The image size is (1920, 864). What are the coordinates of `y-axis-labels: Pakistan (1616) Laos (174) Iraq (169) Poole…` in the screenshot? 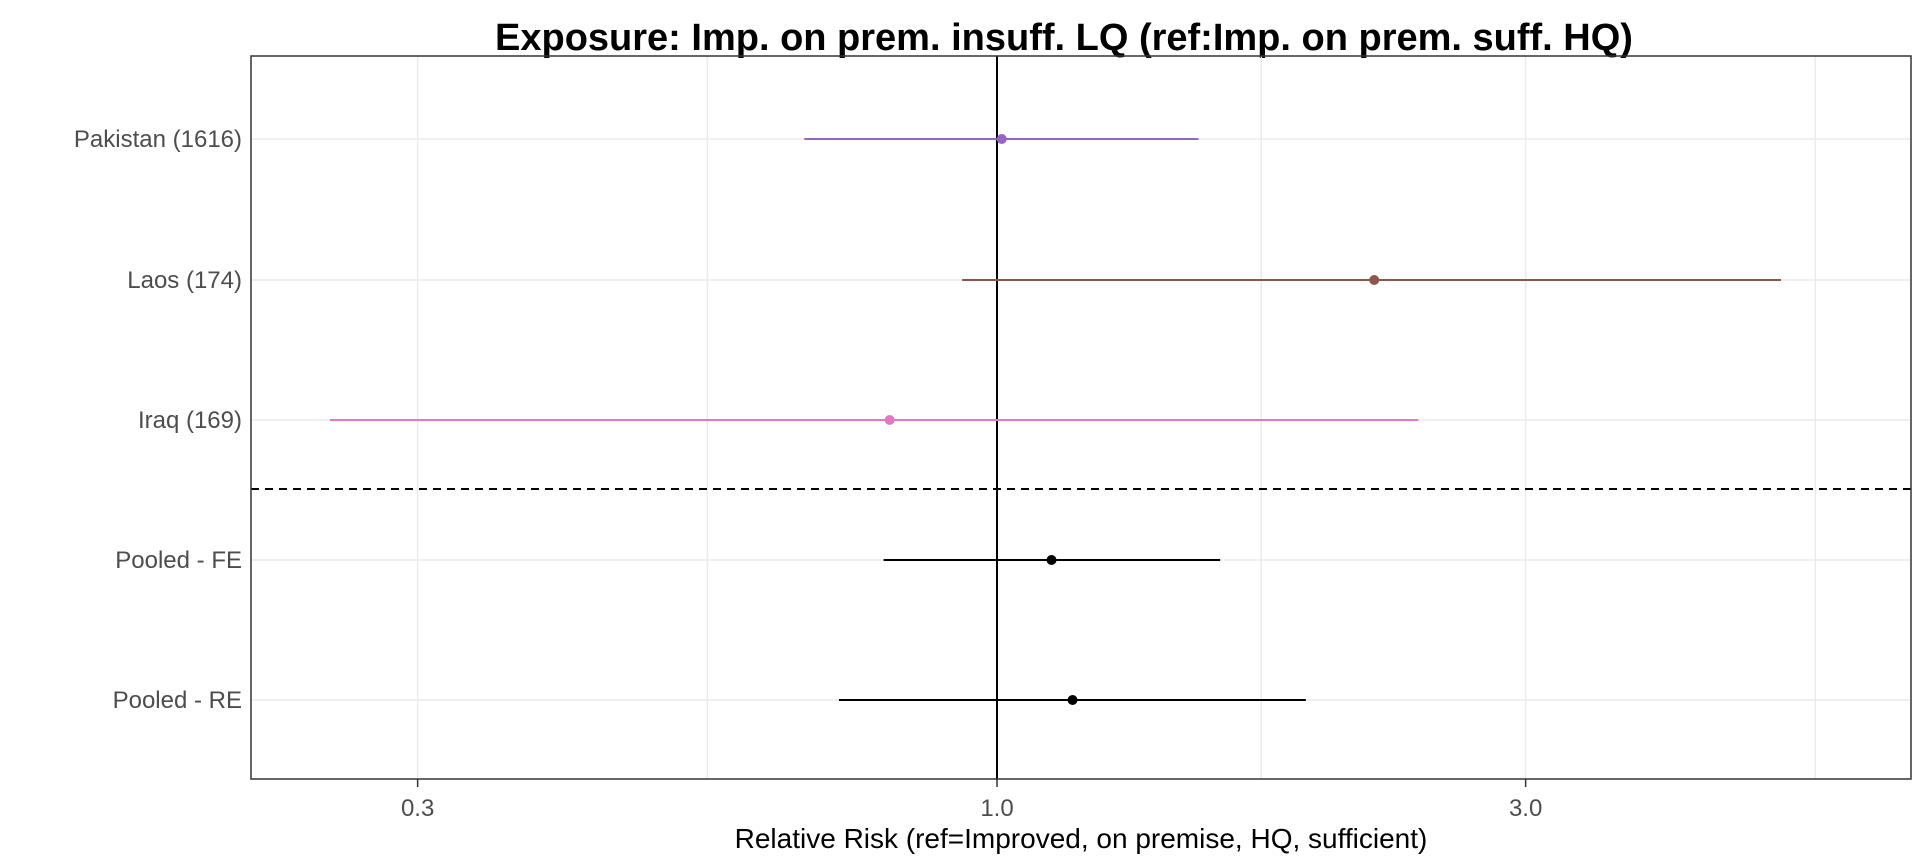 It's located at (158, 420).